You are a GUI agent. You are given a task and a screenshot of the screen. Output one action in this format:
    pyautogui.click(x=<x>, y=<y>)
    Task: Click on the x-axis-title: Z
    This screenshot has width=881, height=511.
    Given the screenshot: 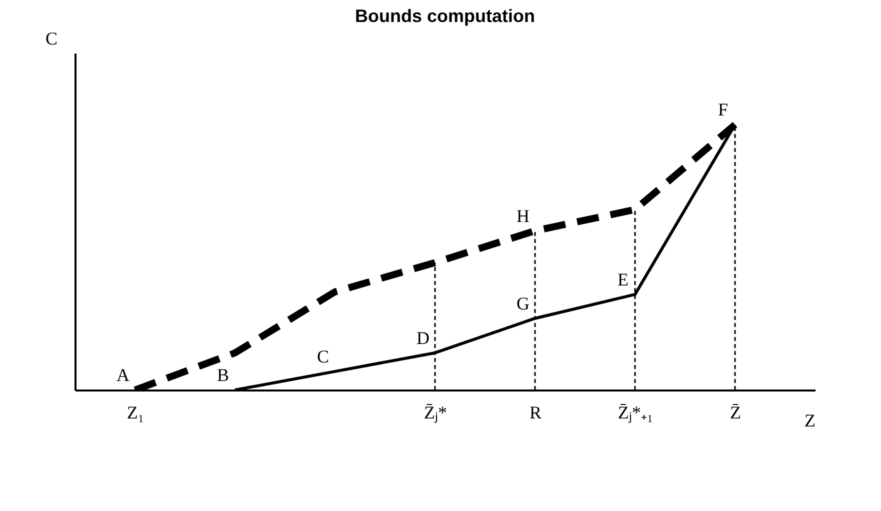 What is the action you would take?
    pyautogui.click(x=810, y=420)
    